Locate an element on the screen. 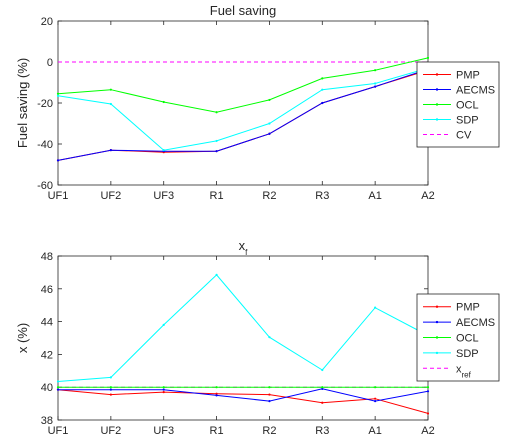  y-tick-label: 42 is located at coordinates (47, 355).